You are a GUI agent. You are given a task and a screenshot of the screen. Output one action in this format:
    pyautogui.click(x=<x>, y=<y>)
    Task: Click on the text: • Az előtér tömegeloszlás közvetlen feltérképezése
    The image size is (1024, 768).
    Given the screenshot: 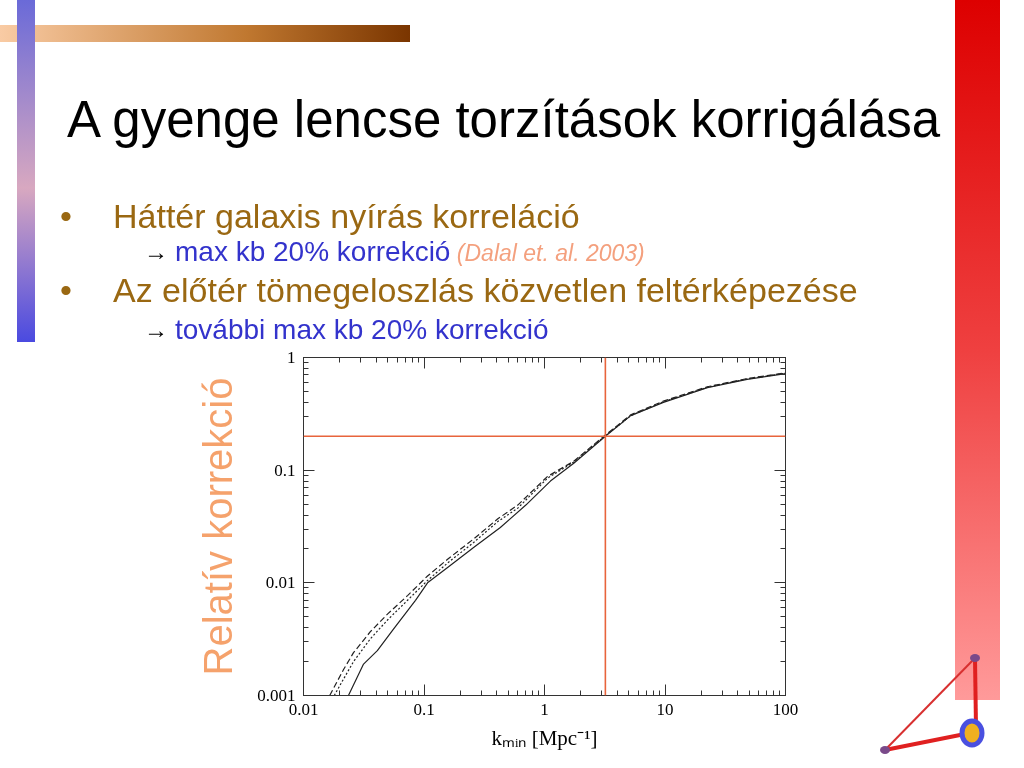 What is the action you would take?
    pyautogui.click(x=459, y=290)
    